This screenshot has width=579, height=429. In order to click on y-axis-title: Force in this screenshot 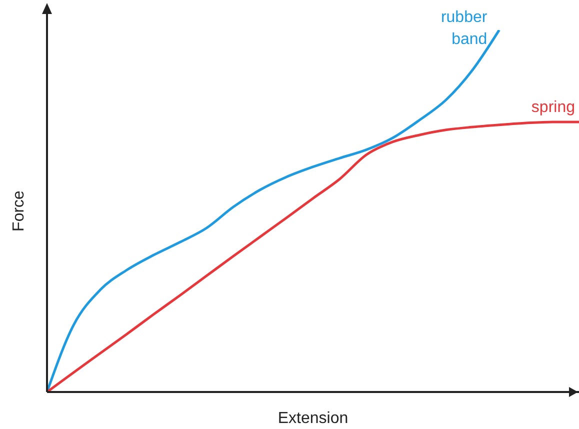, I will do `click(19, 211)`.